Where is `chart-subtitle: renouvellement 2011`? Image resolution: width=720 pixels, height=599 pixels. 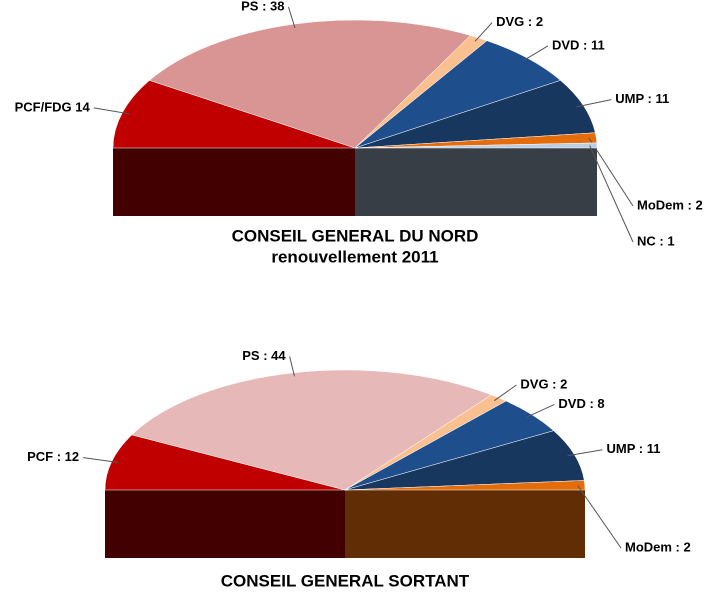 chart-subtitle: renouvellement 2011 is located at coordinates (354, 256).